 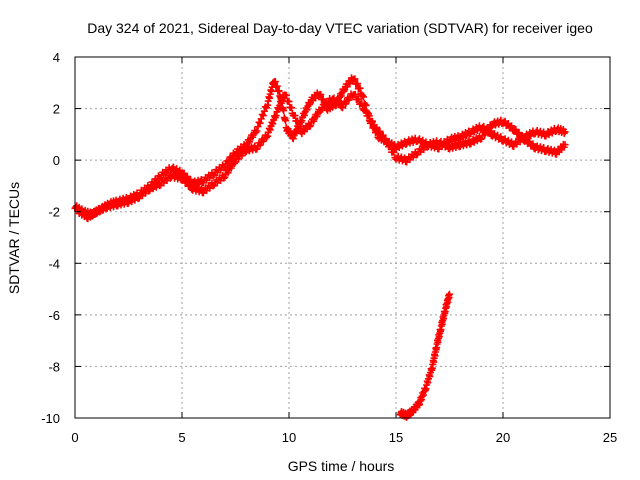 I want to click on x-tick-label: 0, so click(x=74, y=437).